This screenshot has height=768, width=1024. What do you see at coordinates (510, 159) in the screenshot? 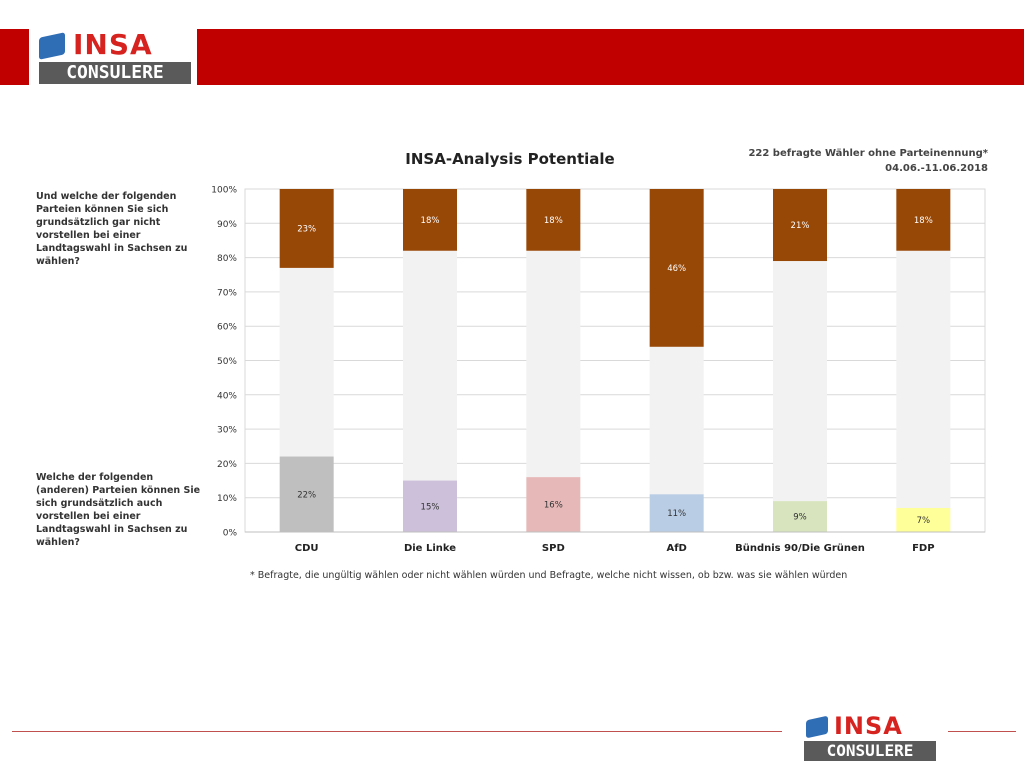
I see `chart-title: INSA-Analysis Potentiale` at bounding box center [510, 159].